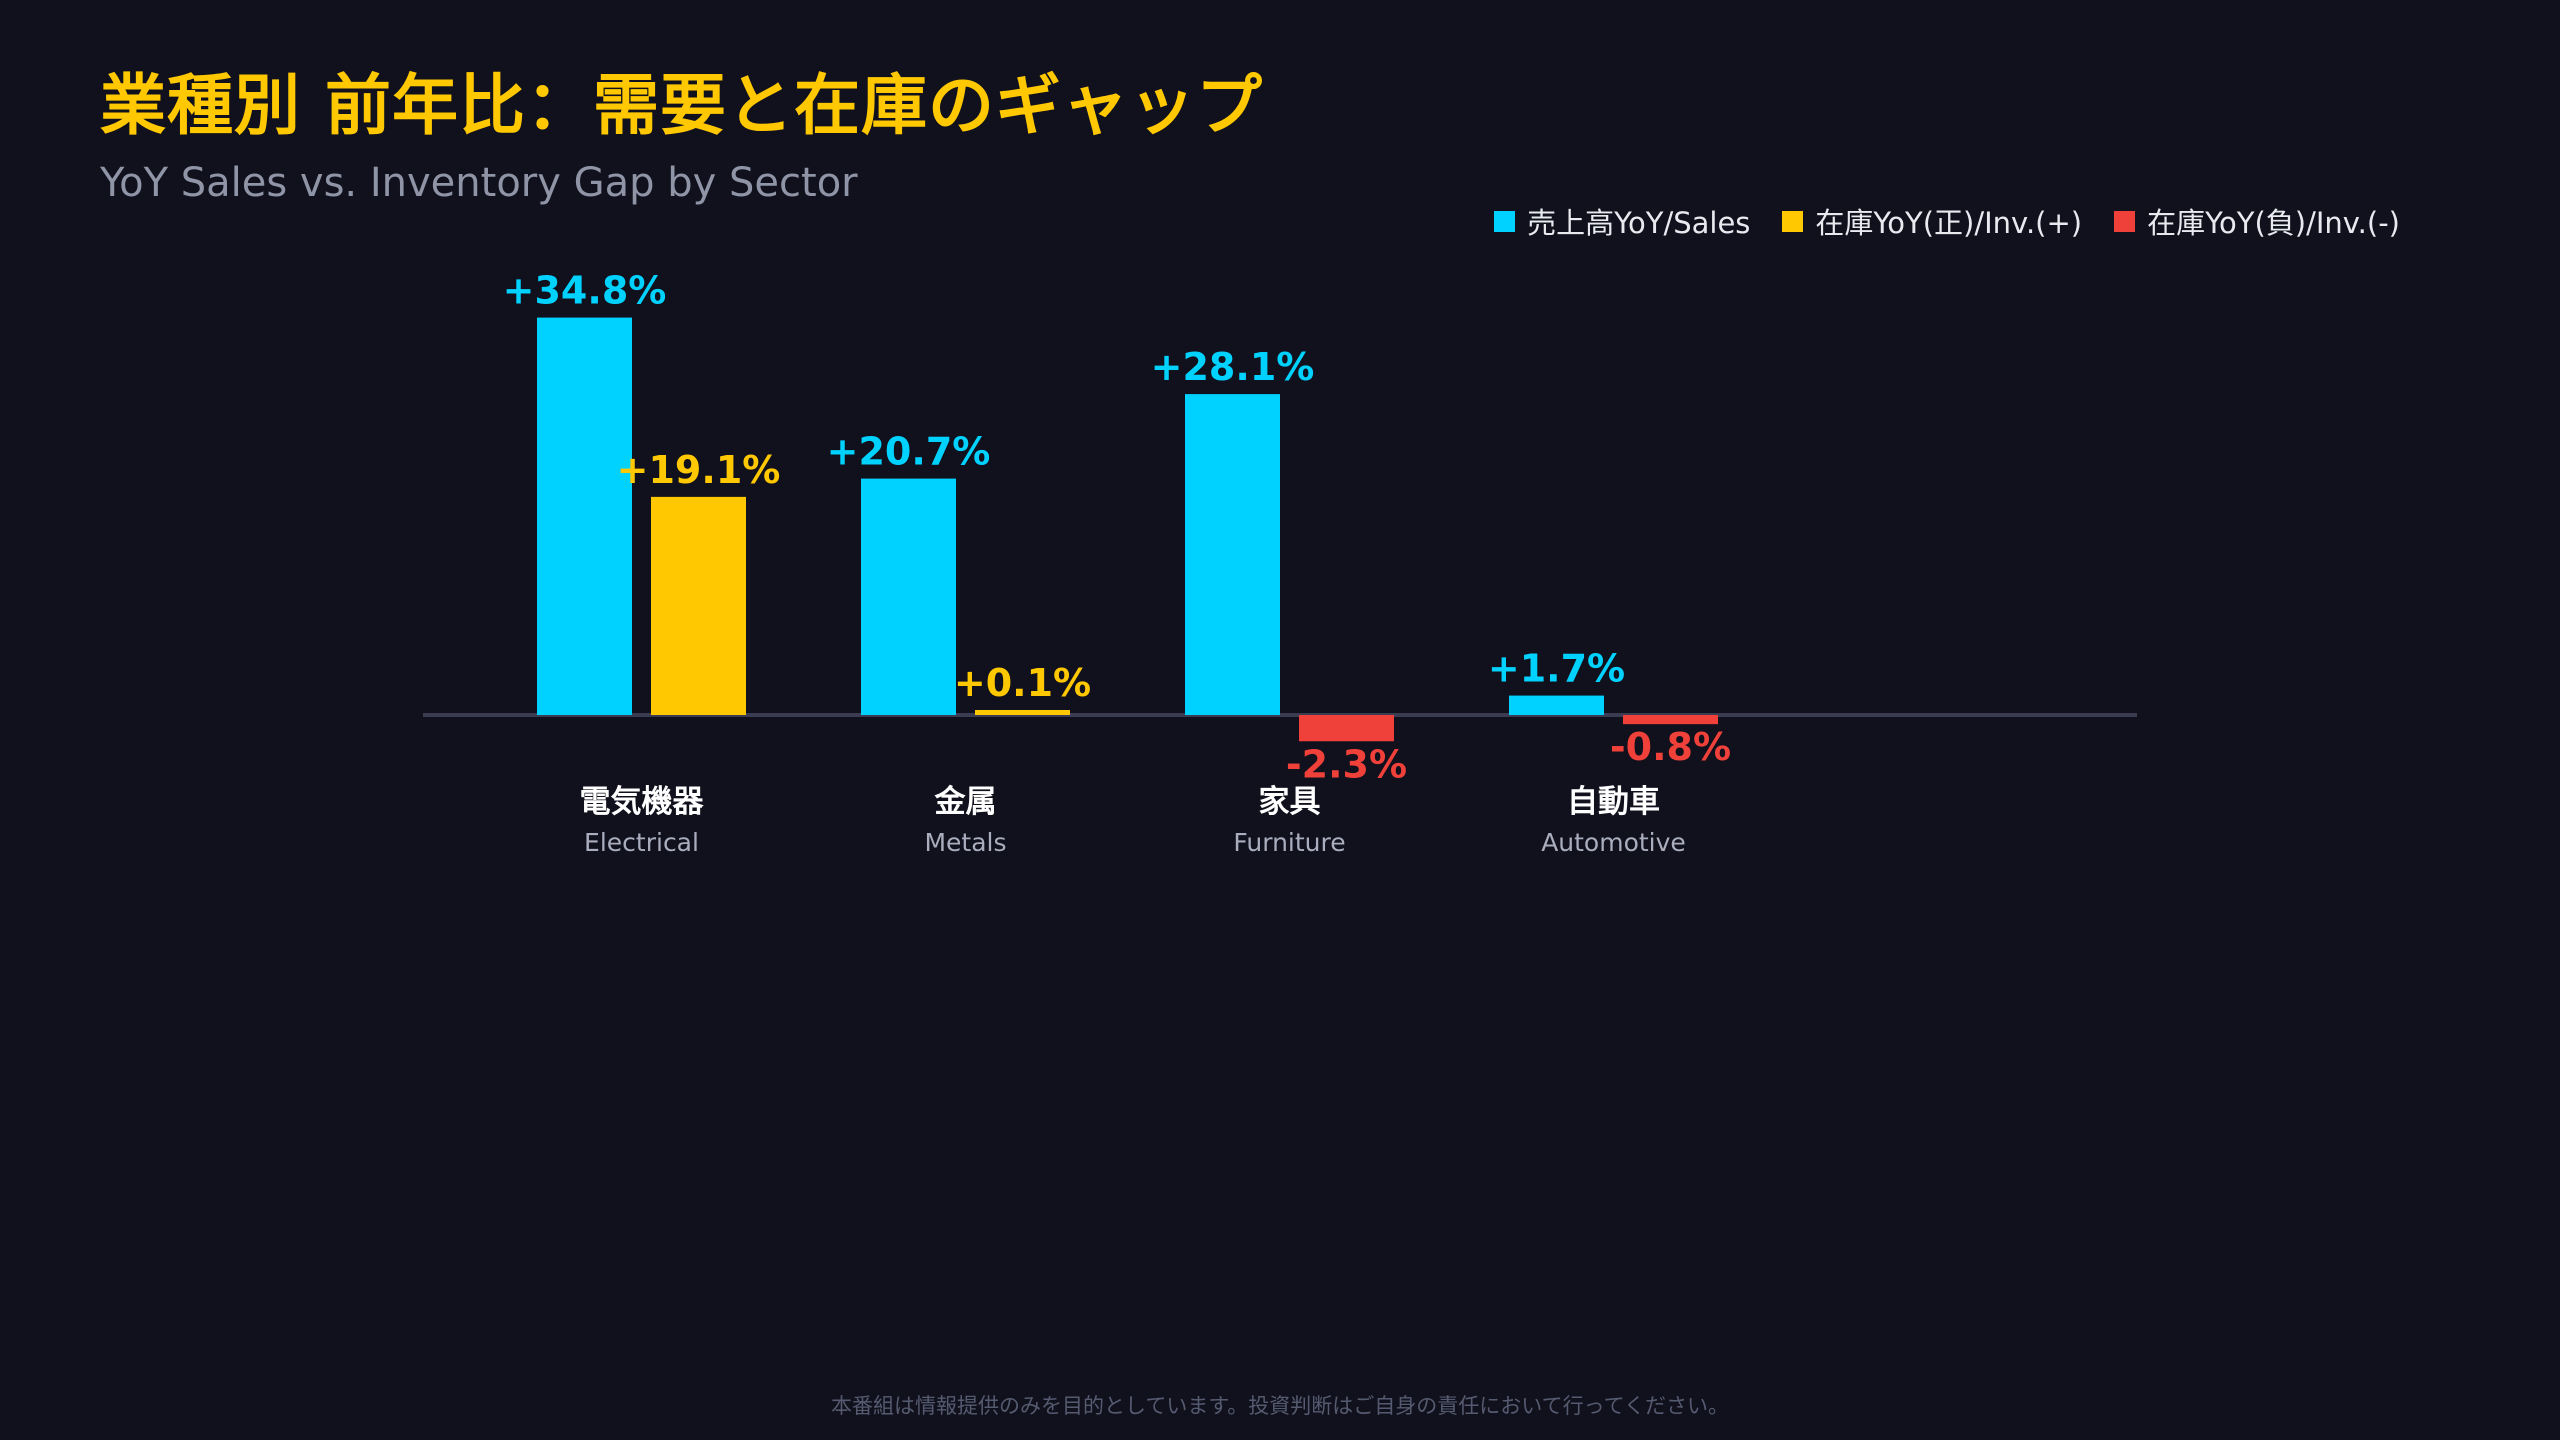 The width and height of the screenshot is (2560, 1440). I want to click on category-label-en-0: Electrical, so click(641, 842).